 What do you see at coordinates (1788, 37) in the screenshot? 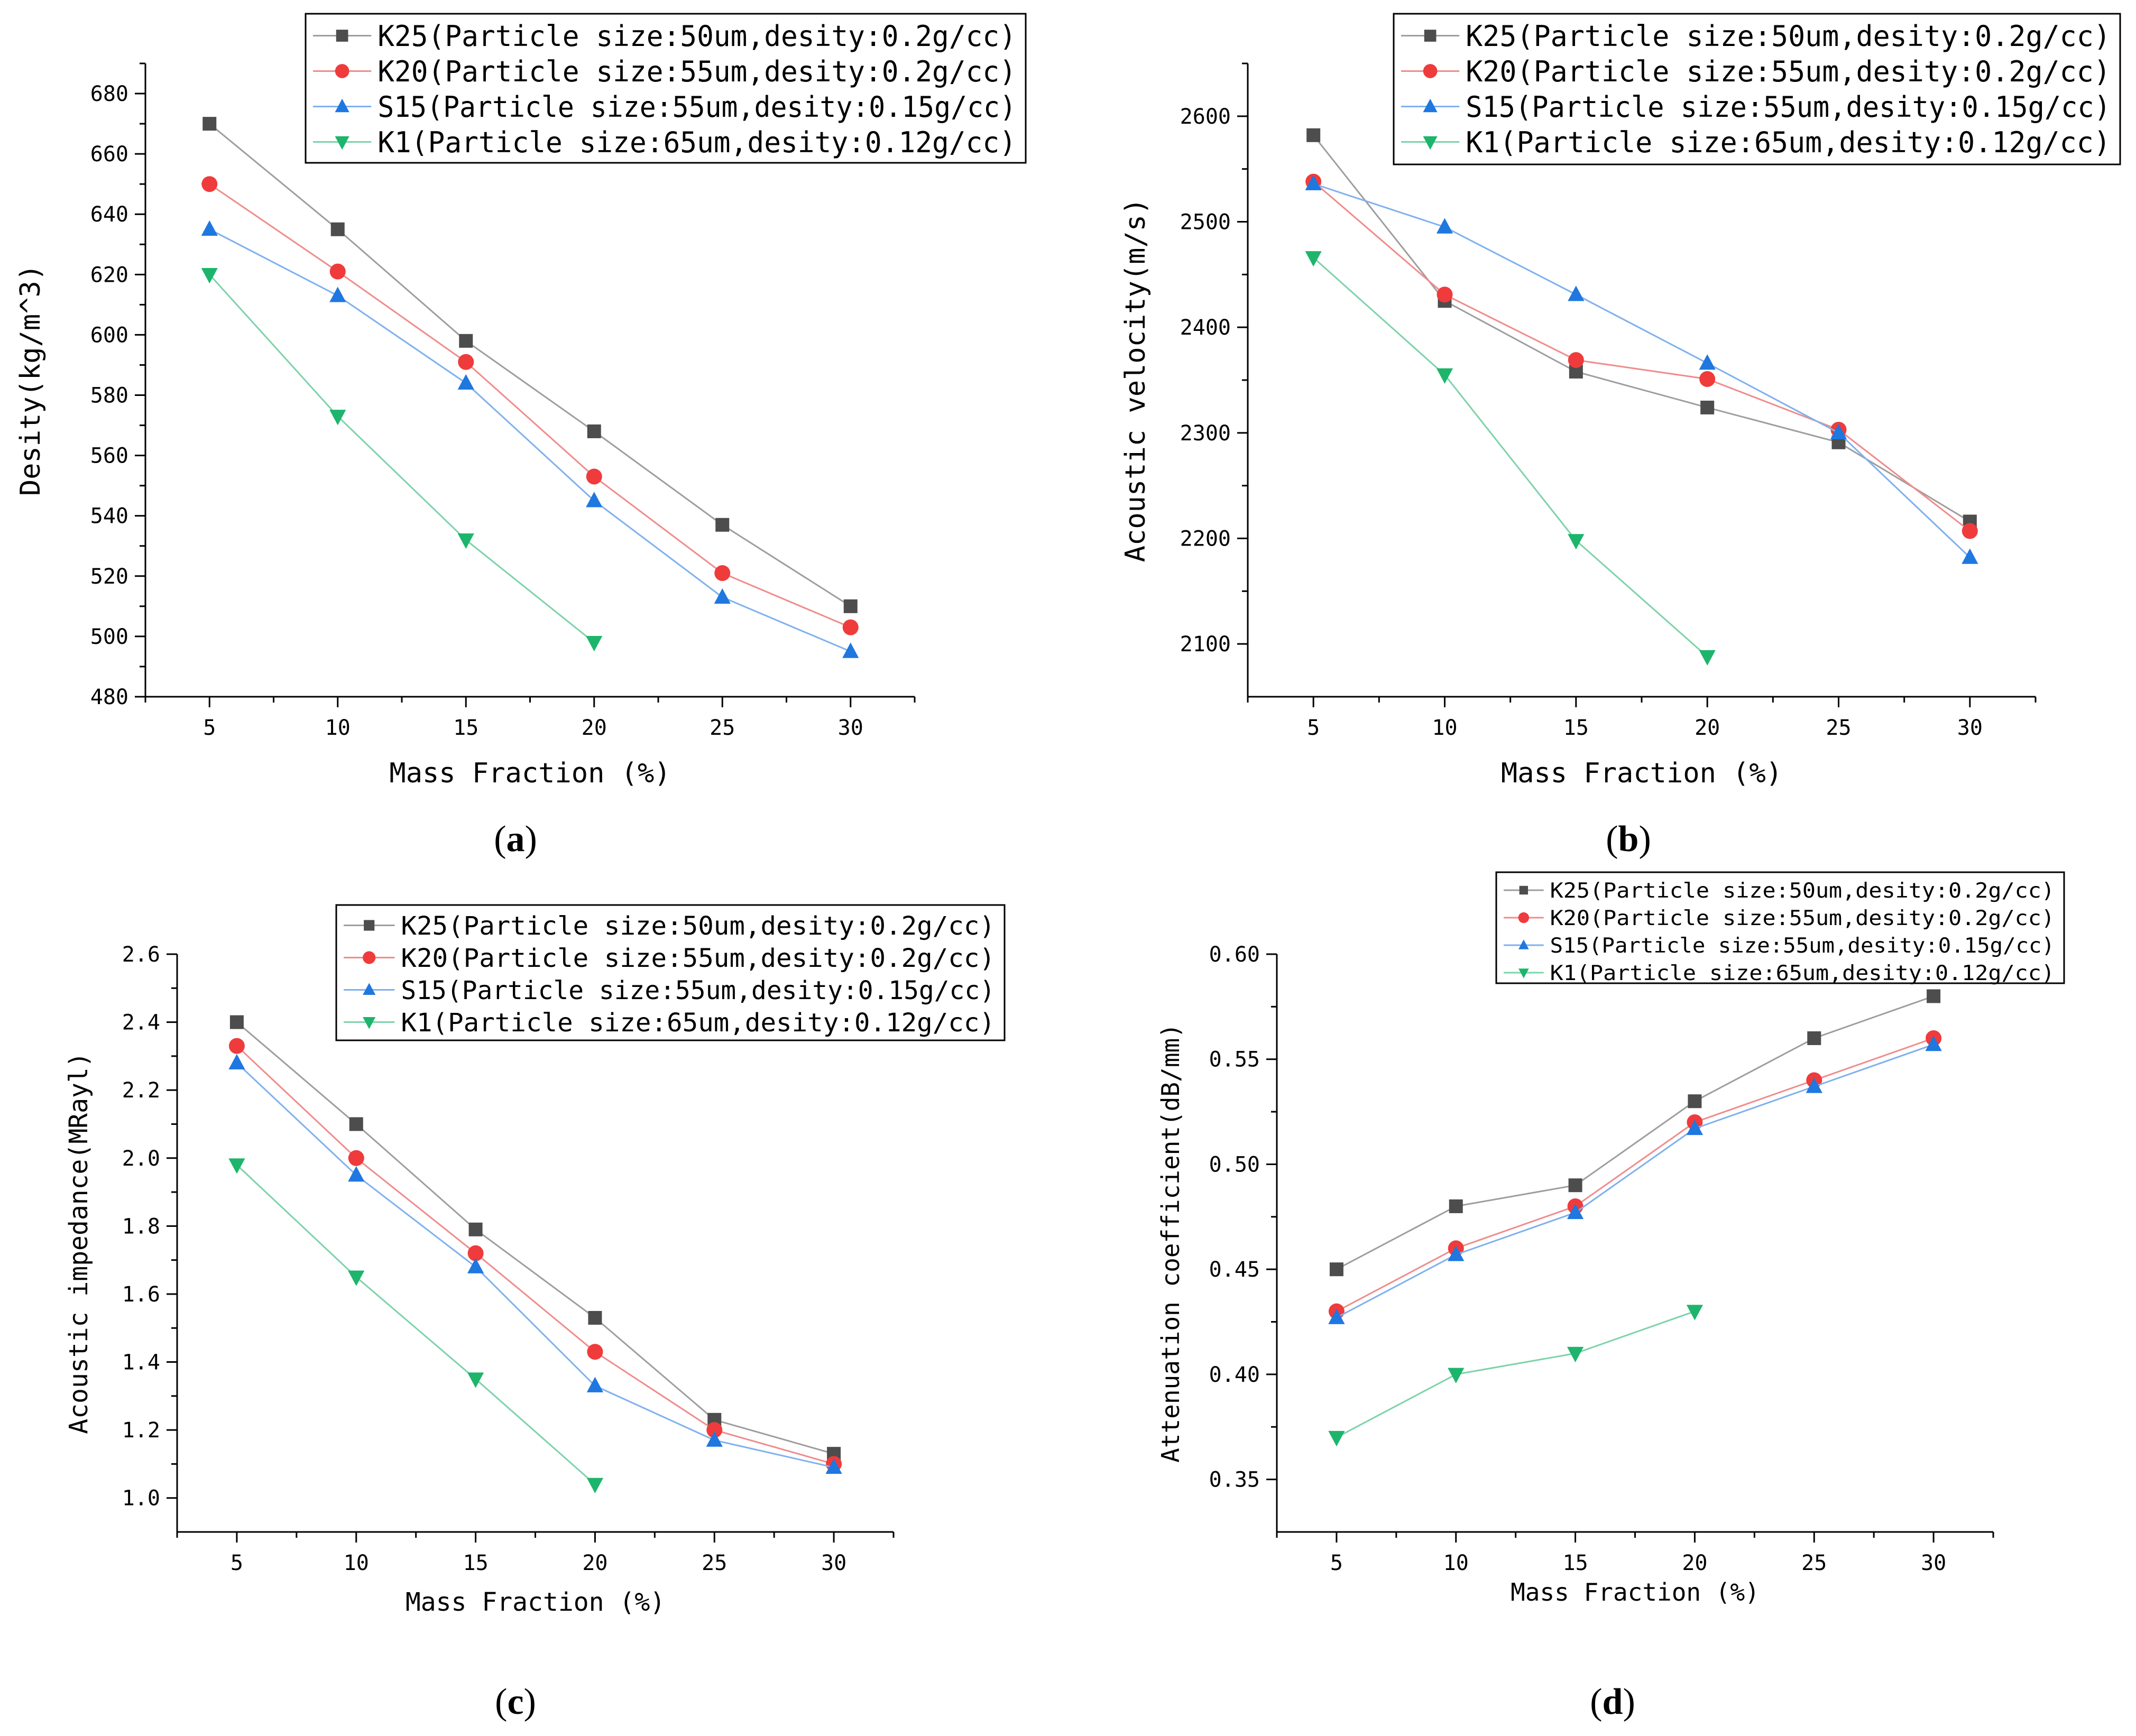
I see `legend-entry-label: K25(Particle size:50um,desity:0.2g/cc)` at bounding box center [1788, 37].